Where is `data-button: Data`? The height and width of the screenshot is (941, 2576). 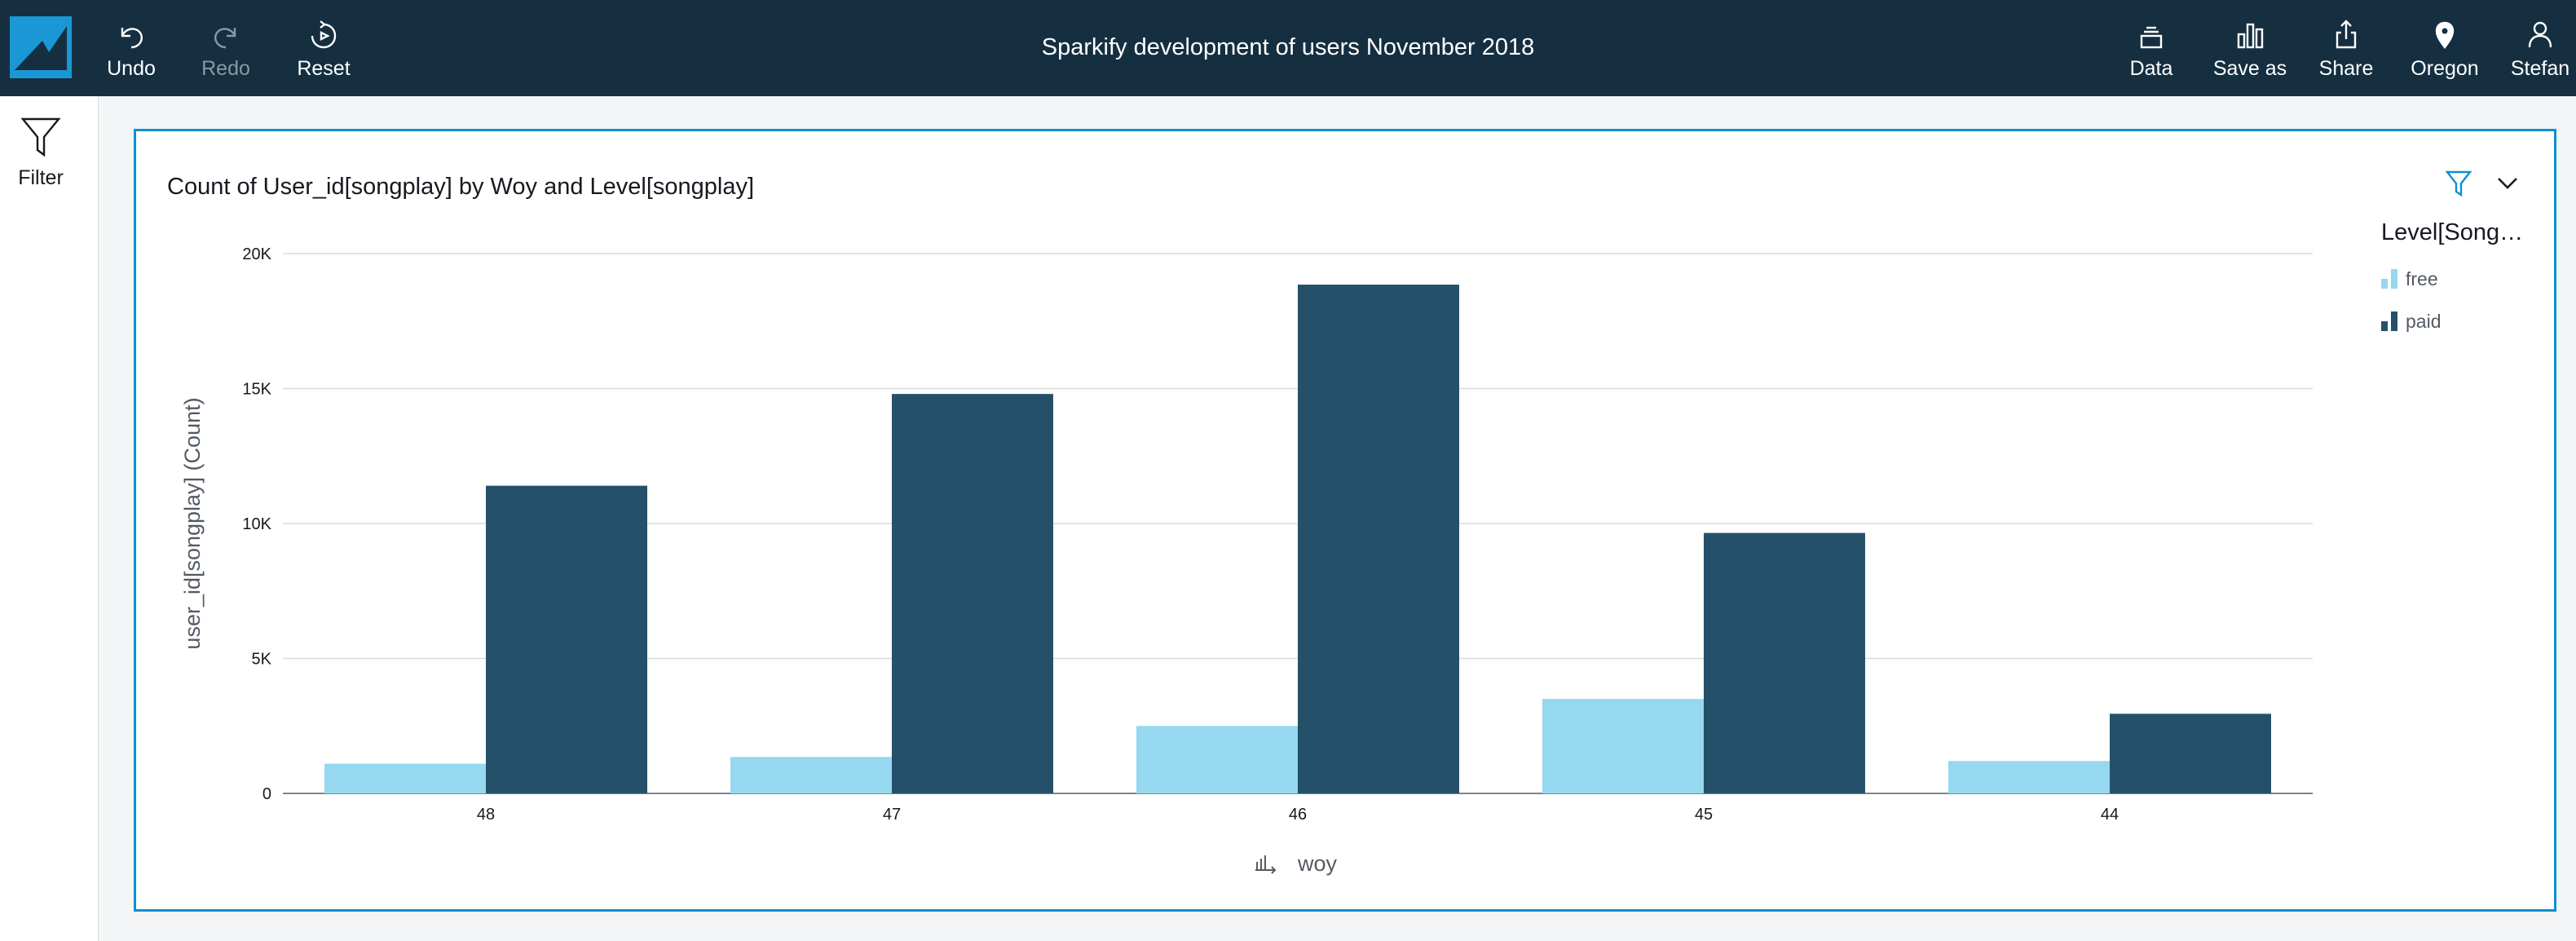
data-button: Data is located at coordinates (2151, 48).